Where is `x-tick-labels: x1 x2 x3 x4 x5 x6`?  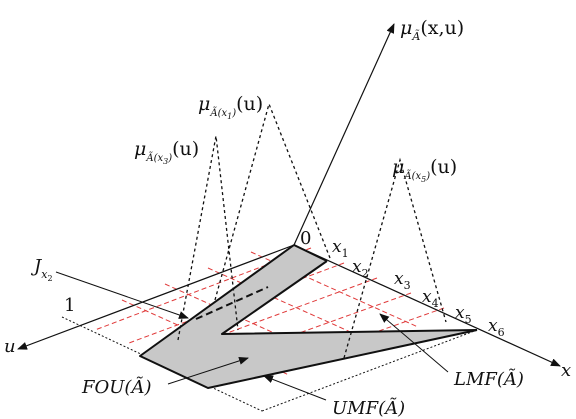
x-tick-labels: x1 x2 x3 x4 x5 x6 is located at coordinates (418, 288).